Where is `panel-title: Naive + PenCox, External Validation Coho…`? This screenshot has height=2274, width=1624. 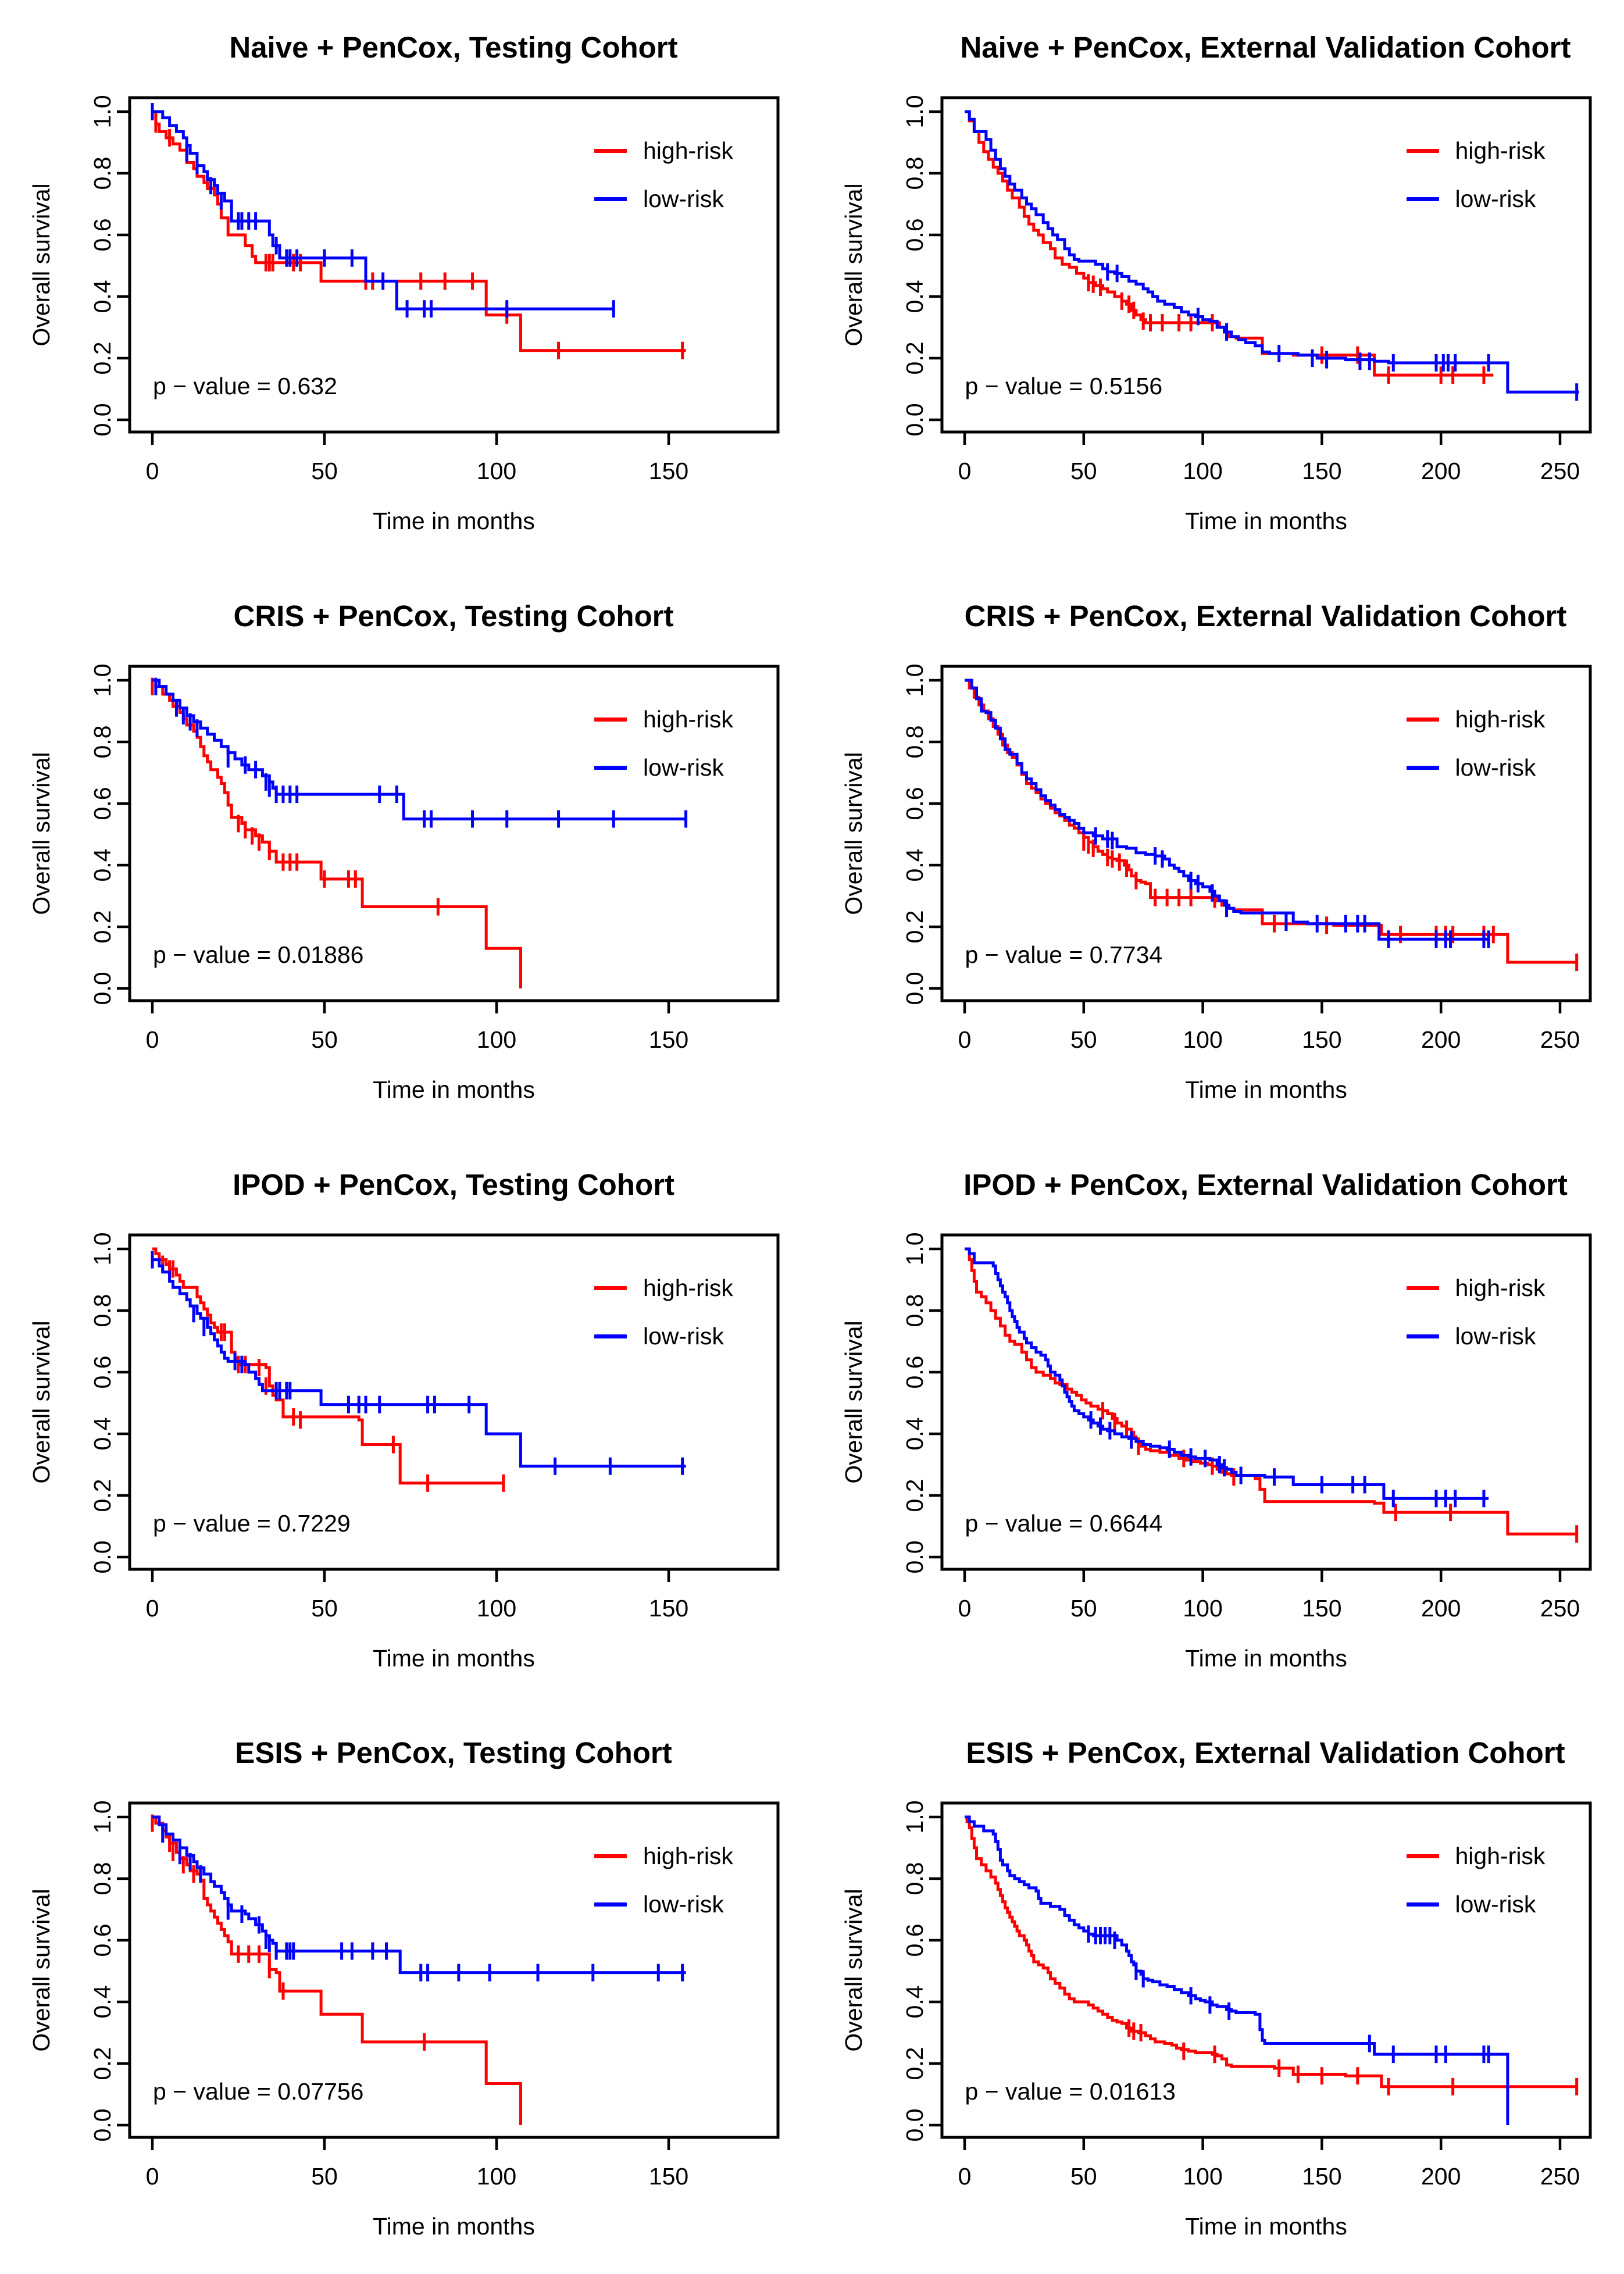 panel-title: Naive + PenCox, External Validation Coho… is located at coordinates (1265, 47).